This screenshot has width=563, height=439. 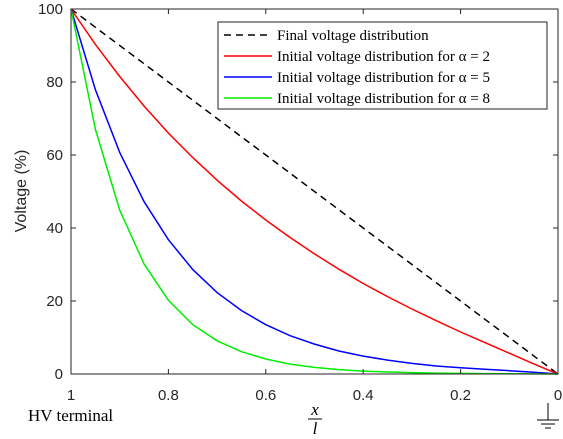 I want to click on y-tick-label: 20, so click(x=54, y=301).